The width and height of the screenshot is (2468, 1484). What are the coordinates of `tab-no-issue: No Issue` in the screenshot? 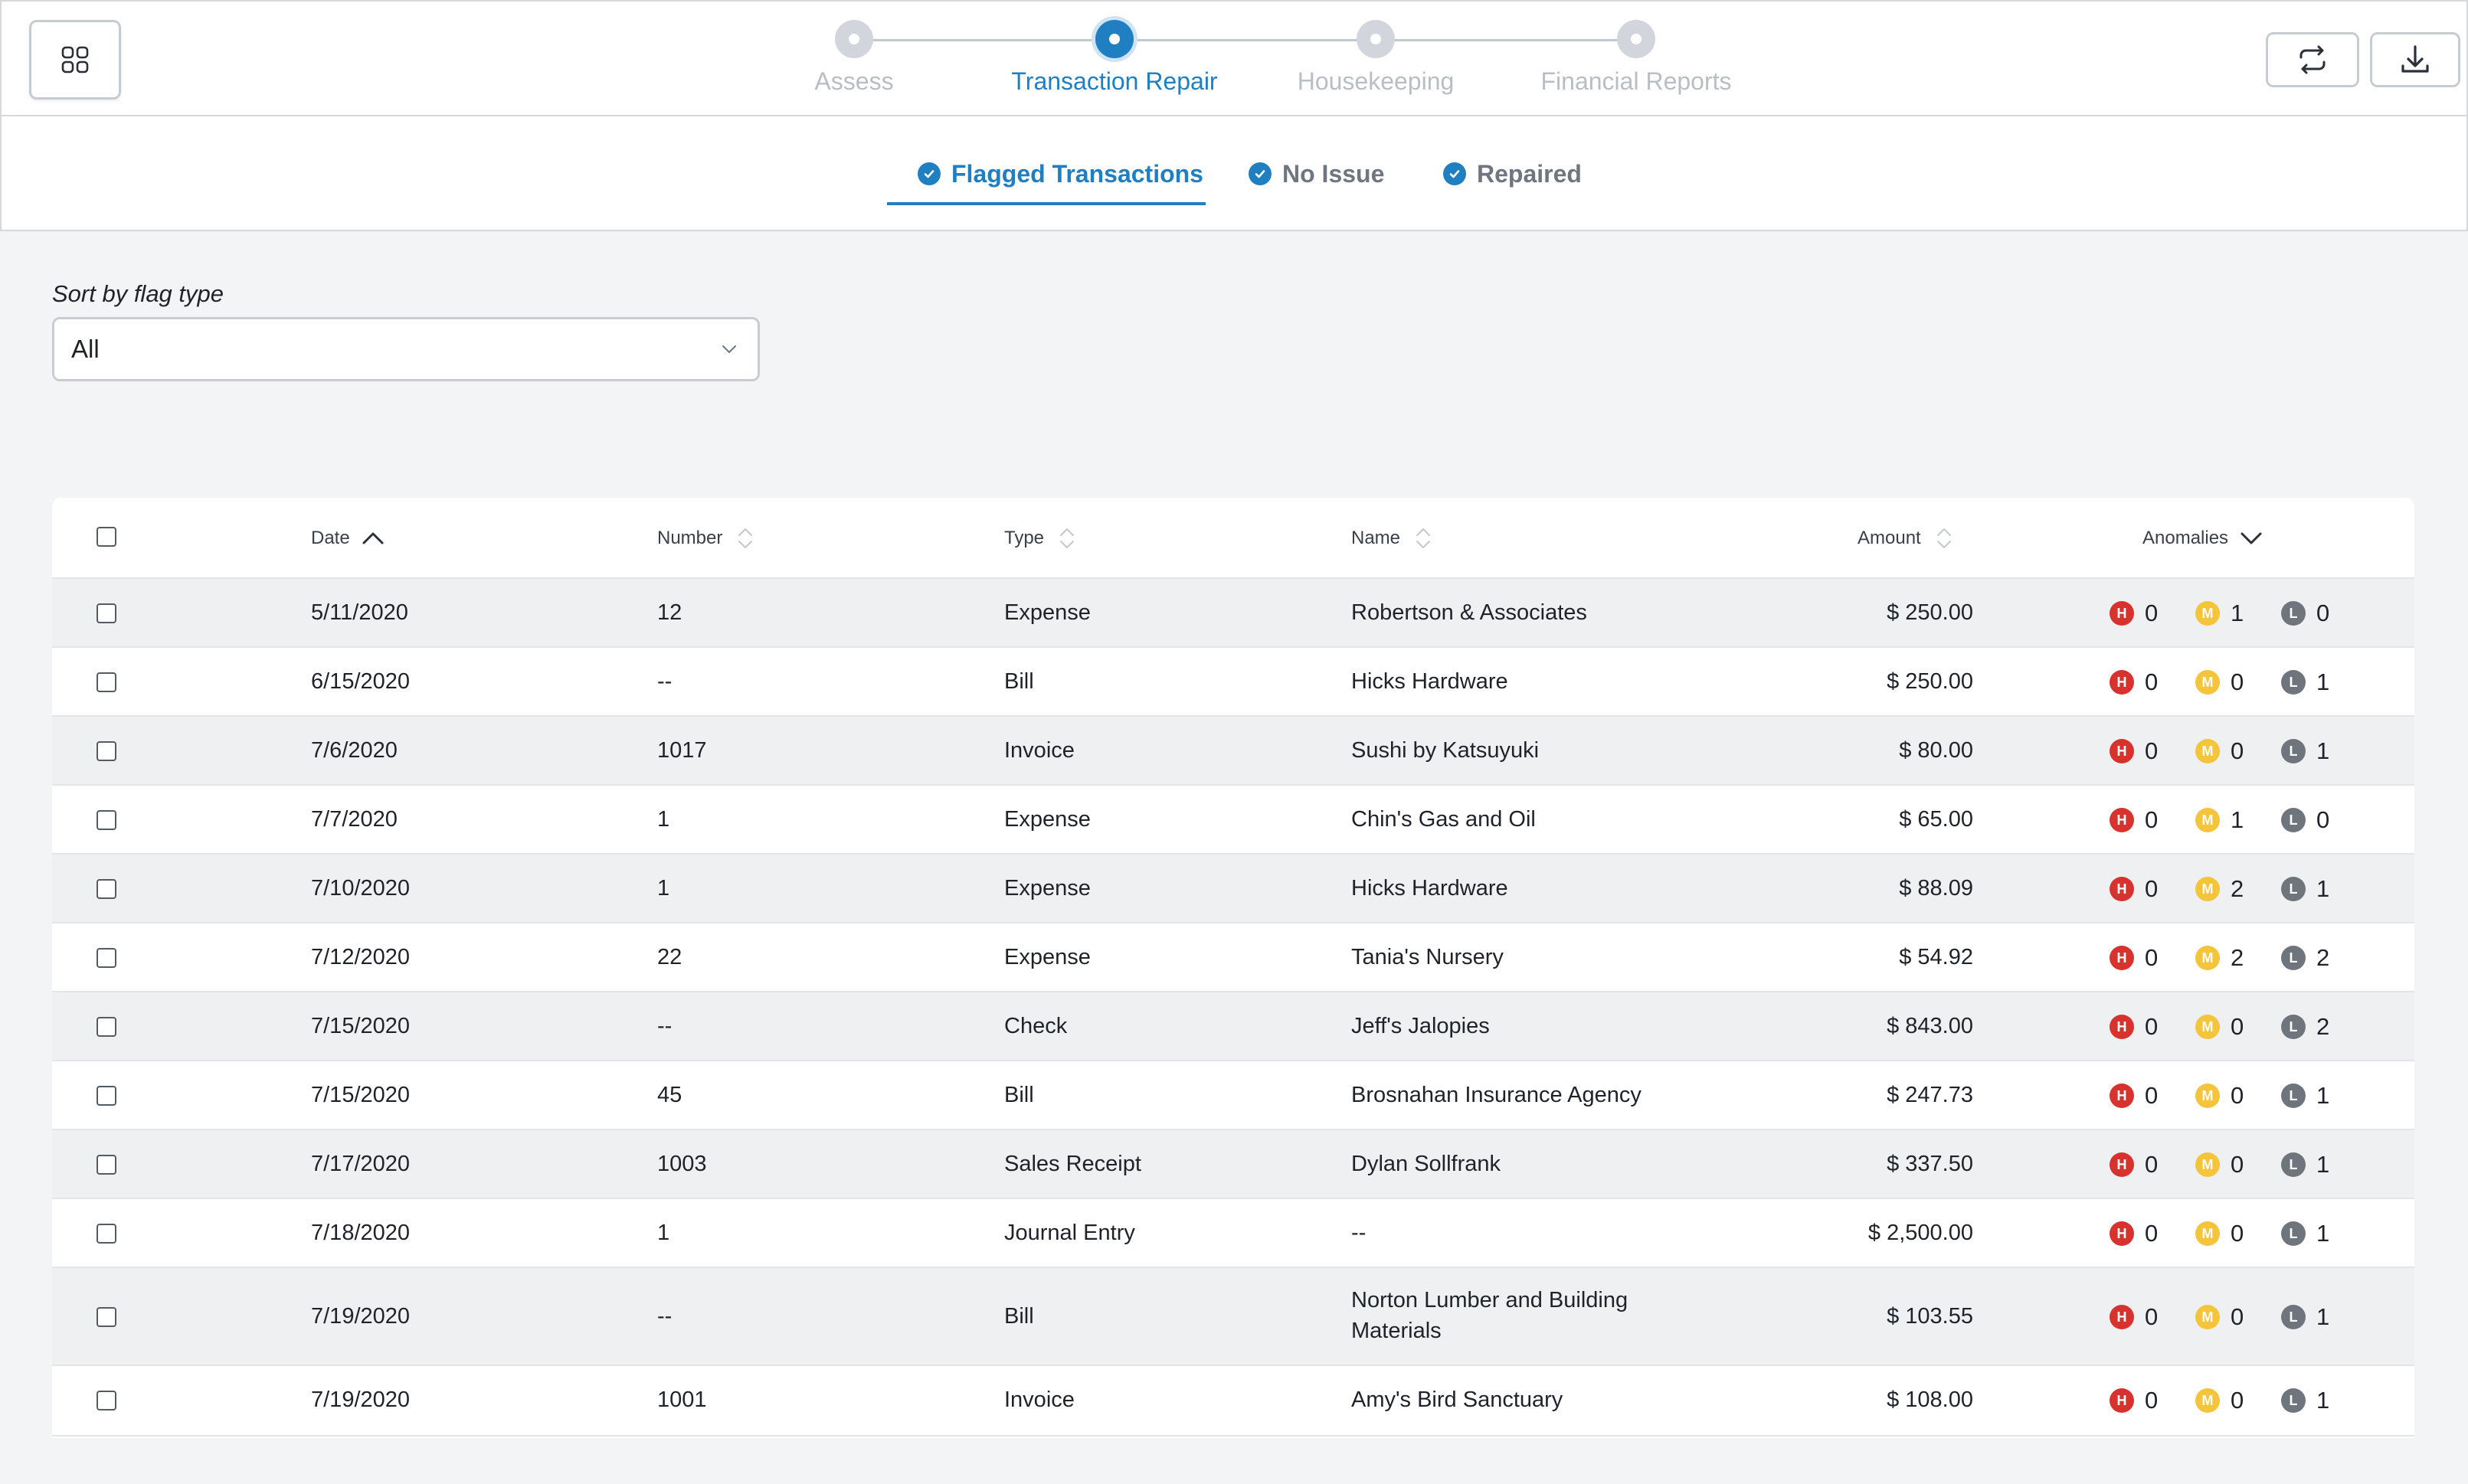 It's located at (1316, 174).